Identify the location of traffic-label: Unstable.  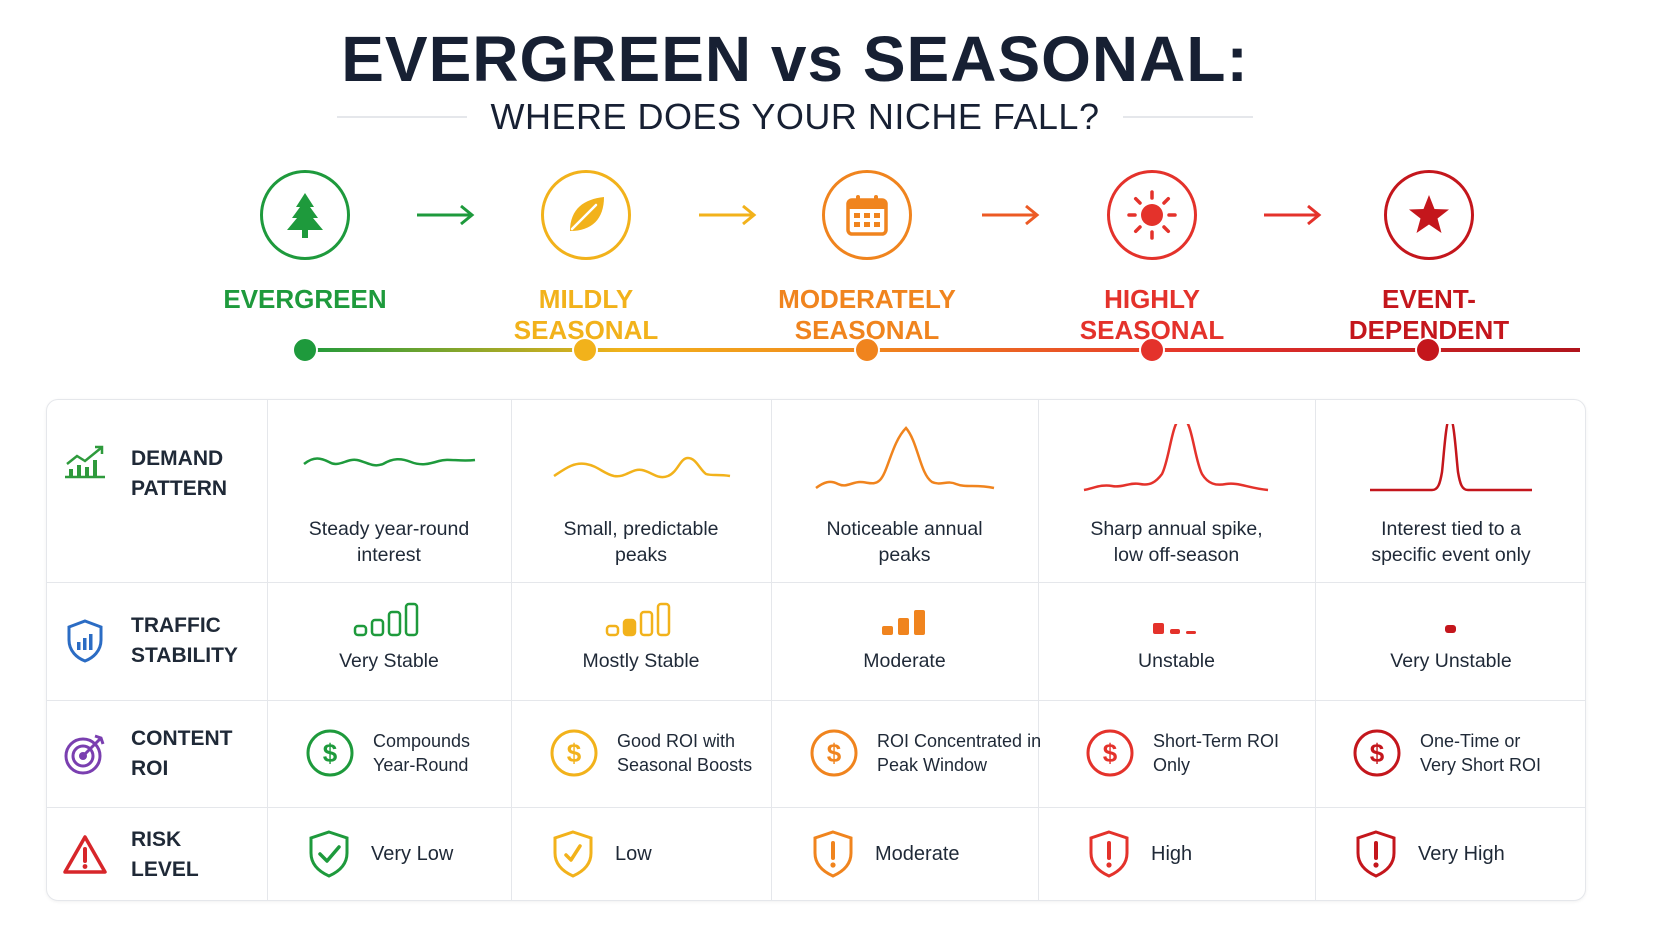
(1176, 661).